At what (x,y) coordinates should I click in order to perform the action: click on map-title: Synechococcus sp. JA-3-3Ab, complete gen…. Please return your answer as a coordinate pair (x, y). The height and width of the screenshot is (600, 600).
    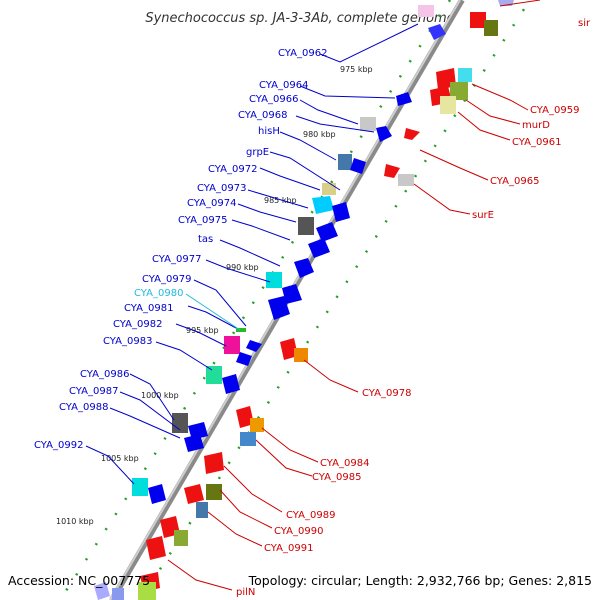
    Looking at the image, I should click on (299, 18).